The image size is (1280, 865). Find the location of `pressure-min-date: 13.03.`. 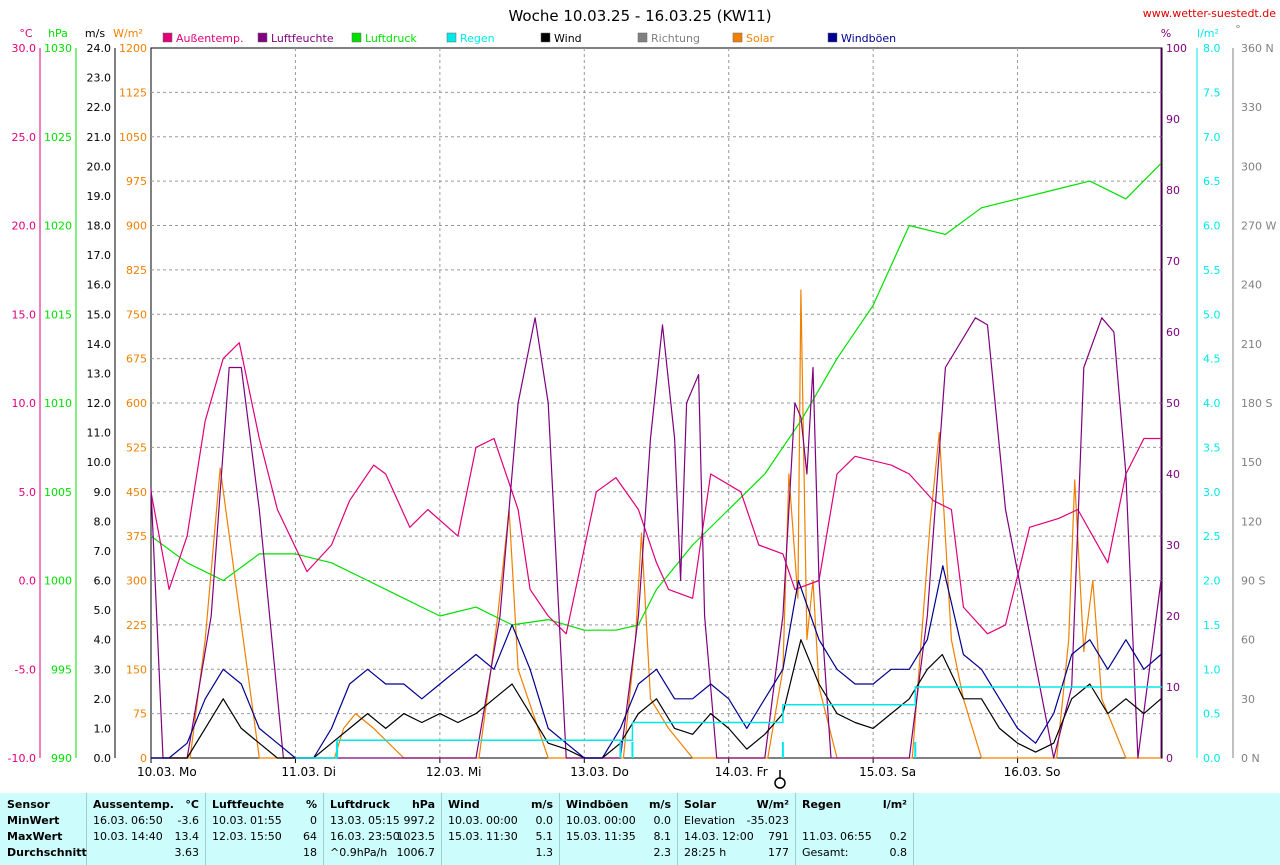

pressure-min-date: 13.03. is located at coordinates (347, 820).